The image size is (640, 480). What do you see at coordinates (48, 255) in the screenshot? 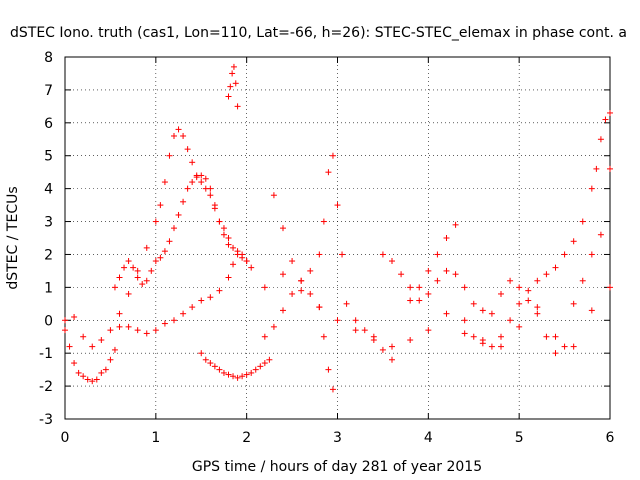
I see `y-tick-label: 2` at bounding box center [48, 255].